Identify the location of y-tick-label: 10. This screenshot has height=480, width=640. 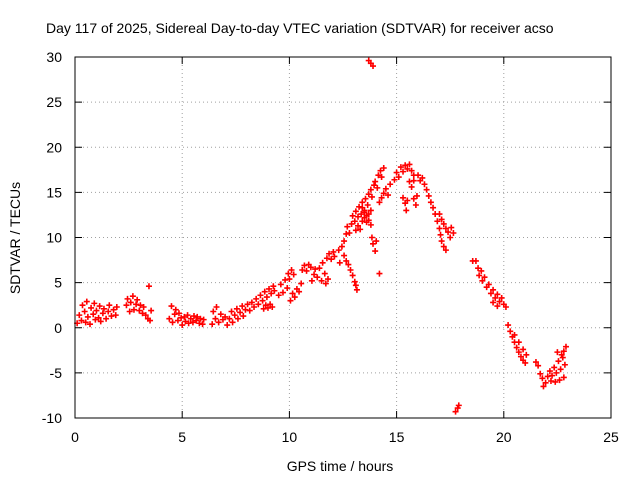
(54, 238).